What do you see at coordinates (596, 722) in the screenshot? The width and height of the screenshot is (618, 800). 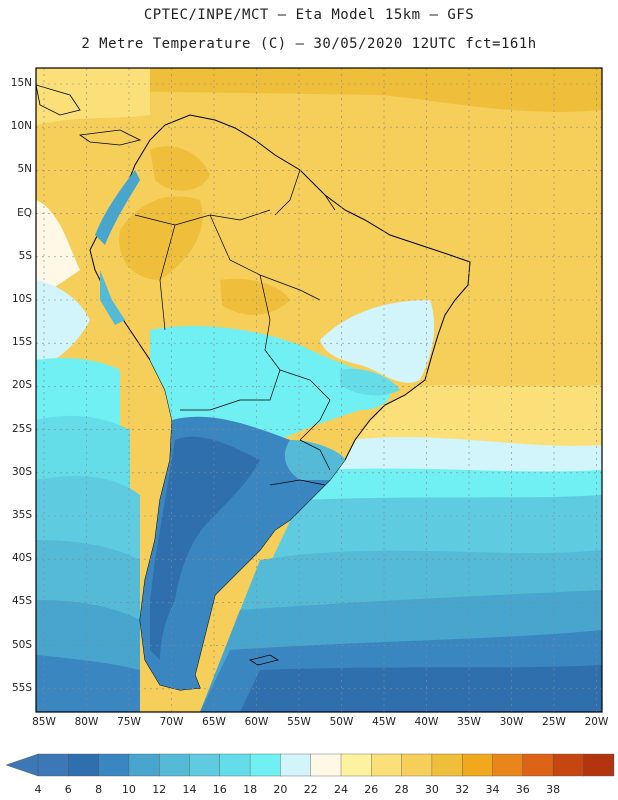 I see `longitude-label: 20W` at bounding box center [596, 722].